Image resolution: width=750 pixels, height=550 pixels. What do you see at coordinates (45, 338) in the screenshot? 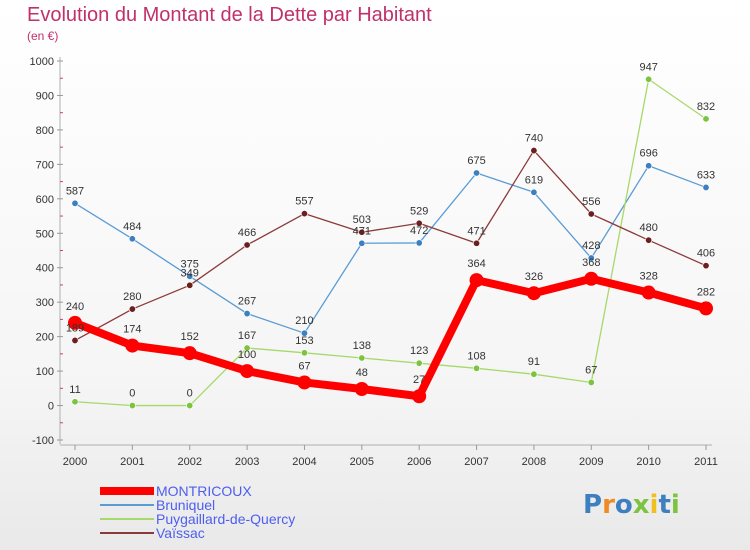
I see `y-tick-label: 200` at bounding box center [45, 338].